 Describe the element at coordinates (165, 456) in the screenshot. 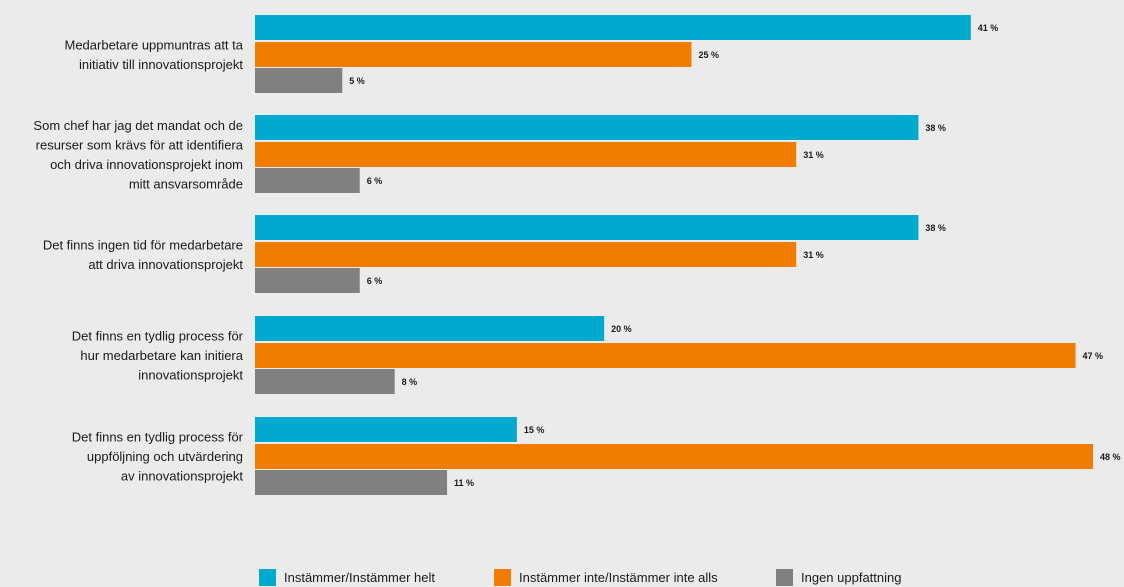

I see `category-label: uppföljning och utvärdering` at that location.